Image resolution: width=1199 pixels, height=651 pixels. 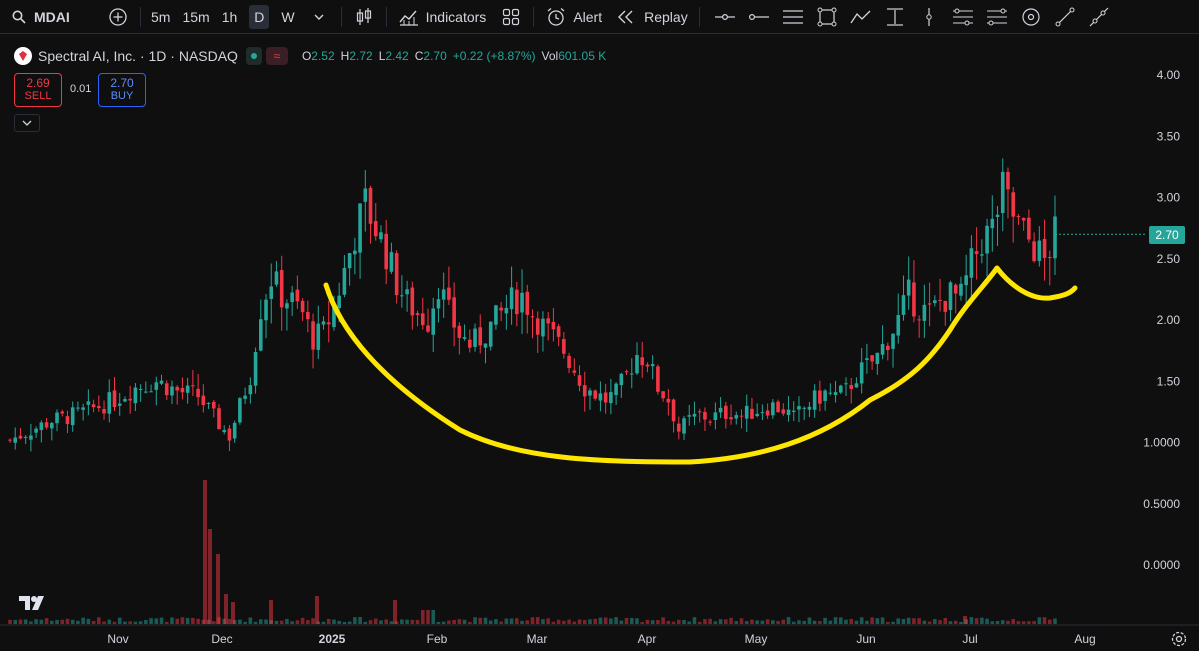 I want to click on add-symbol-button, so click(x=118, y=17).